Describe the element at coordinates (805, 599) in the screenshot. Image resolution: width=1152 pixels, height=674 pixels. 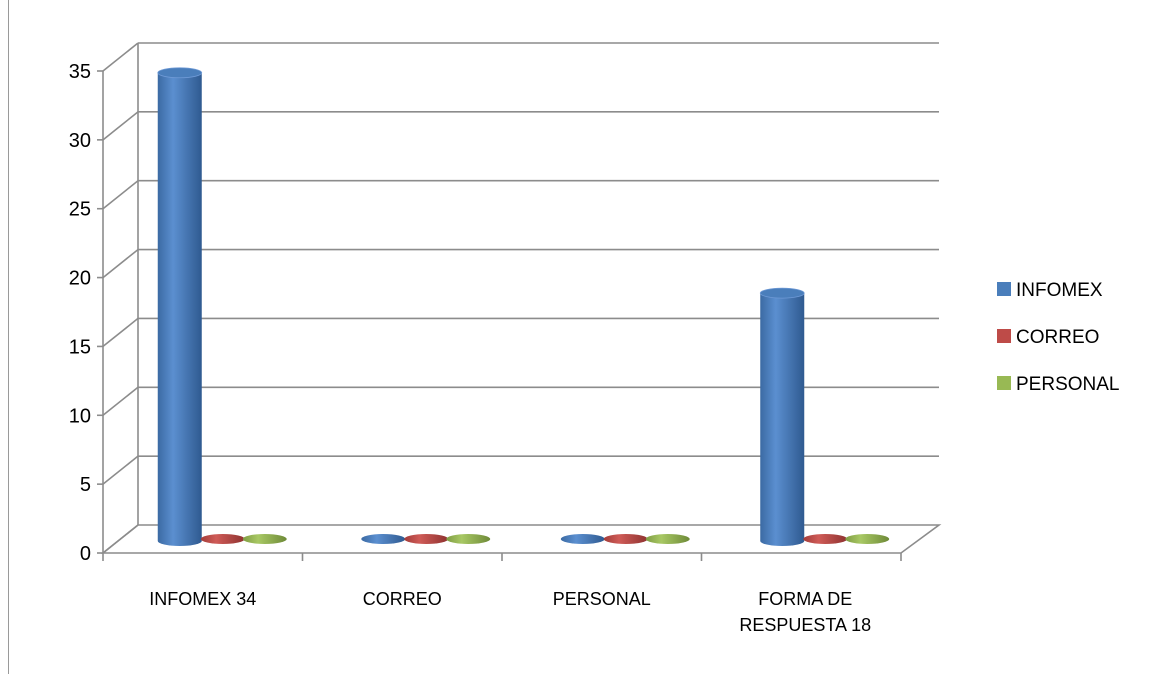
I see `x-tick-label-line: FORMA DE` at that location.